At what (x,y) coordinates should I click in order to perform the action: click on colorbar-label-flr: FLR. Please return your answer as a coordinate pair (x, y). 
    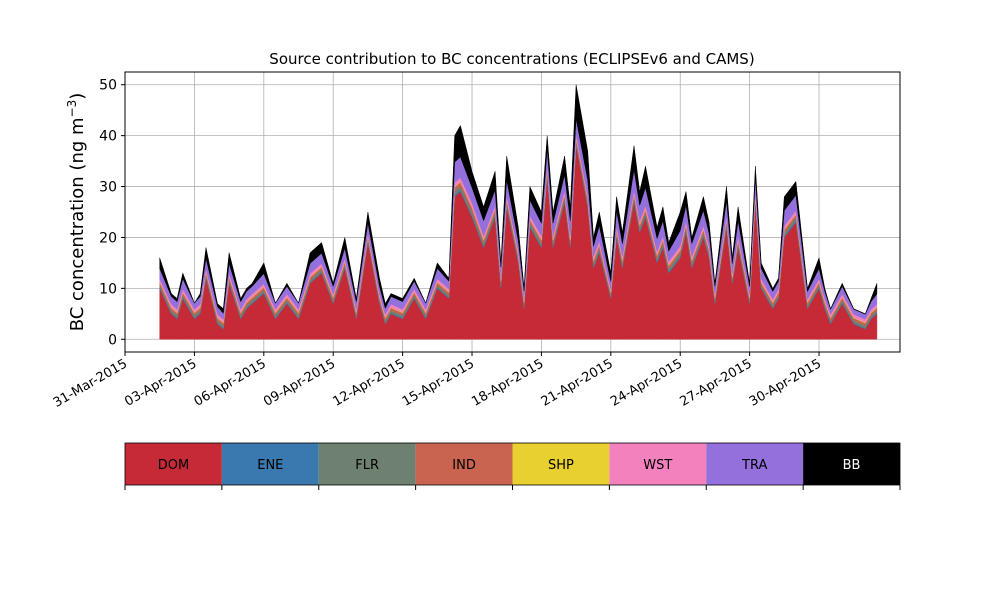
    Looking at the image, I should click on (367, 465).